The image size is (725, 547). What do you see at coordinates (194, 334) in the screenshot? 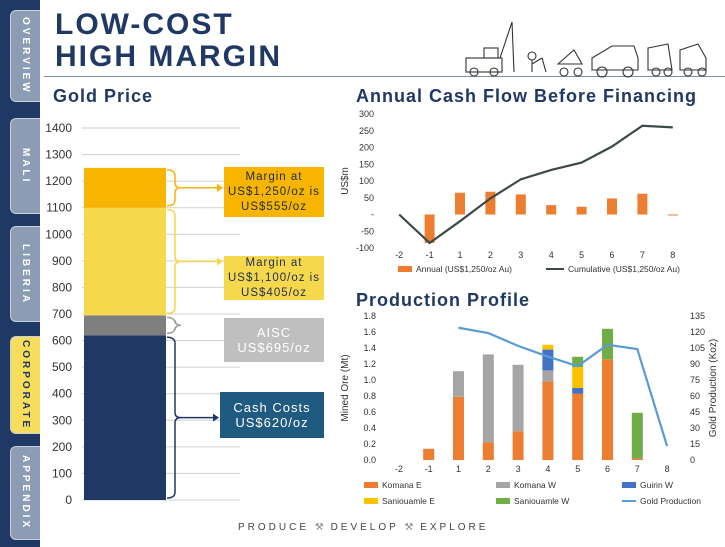
I see `gold-price-braces` at bounding box center [194, 334].